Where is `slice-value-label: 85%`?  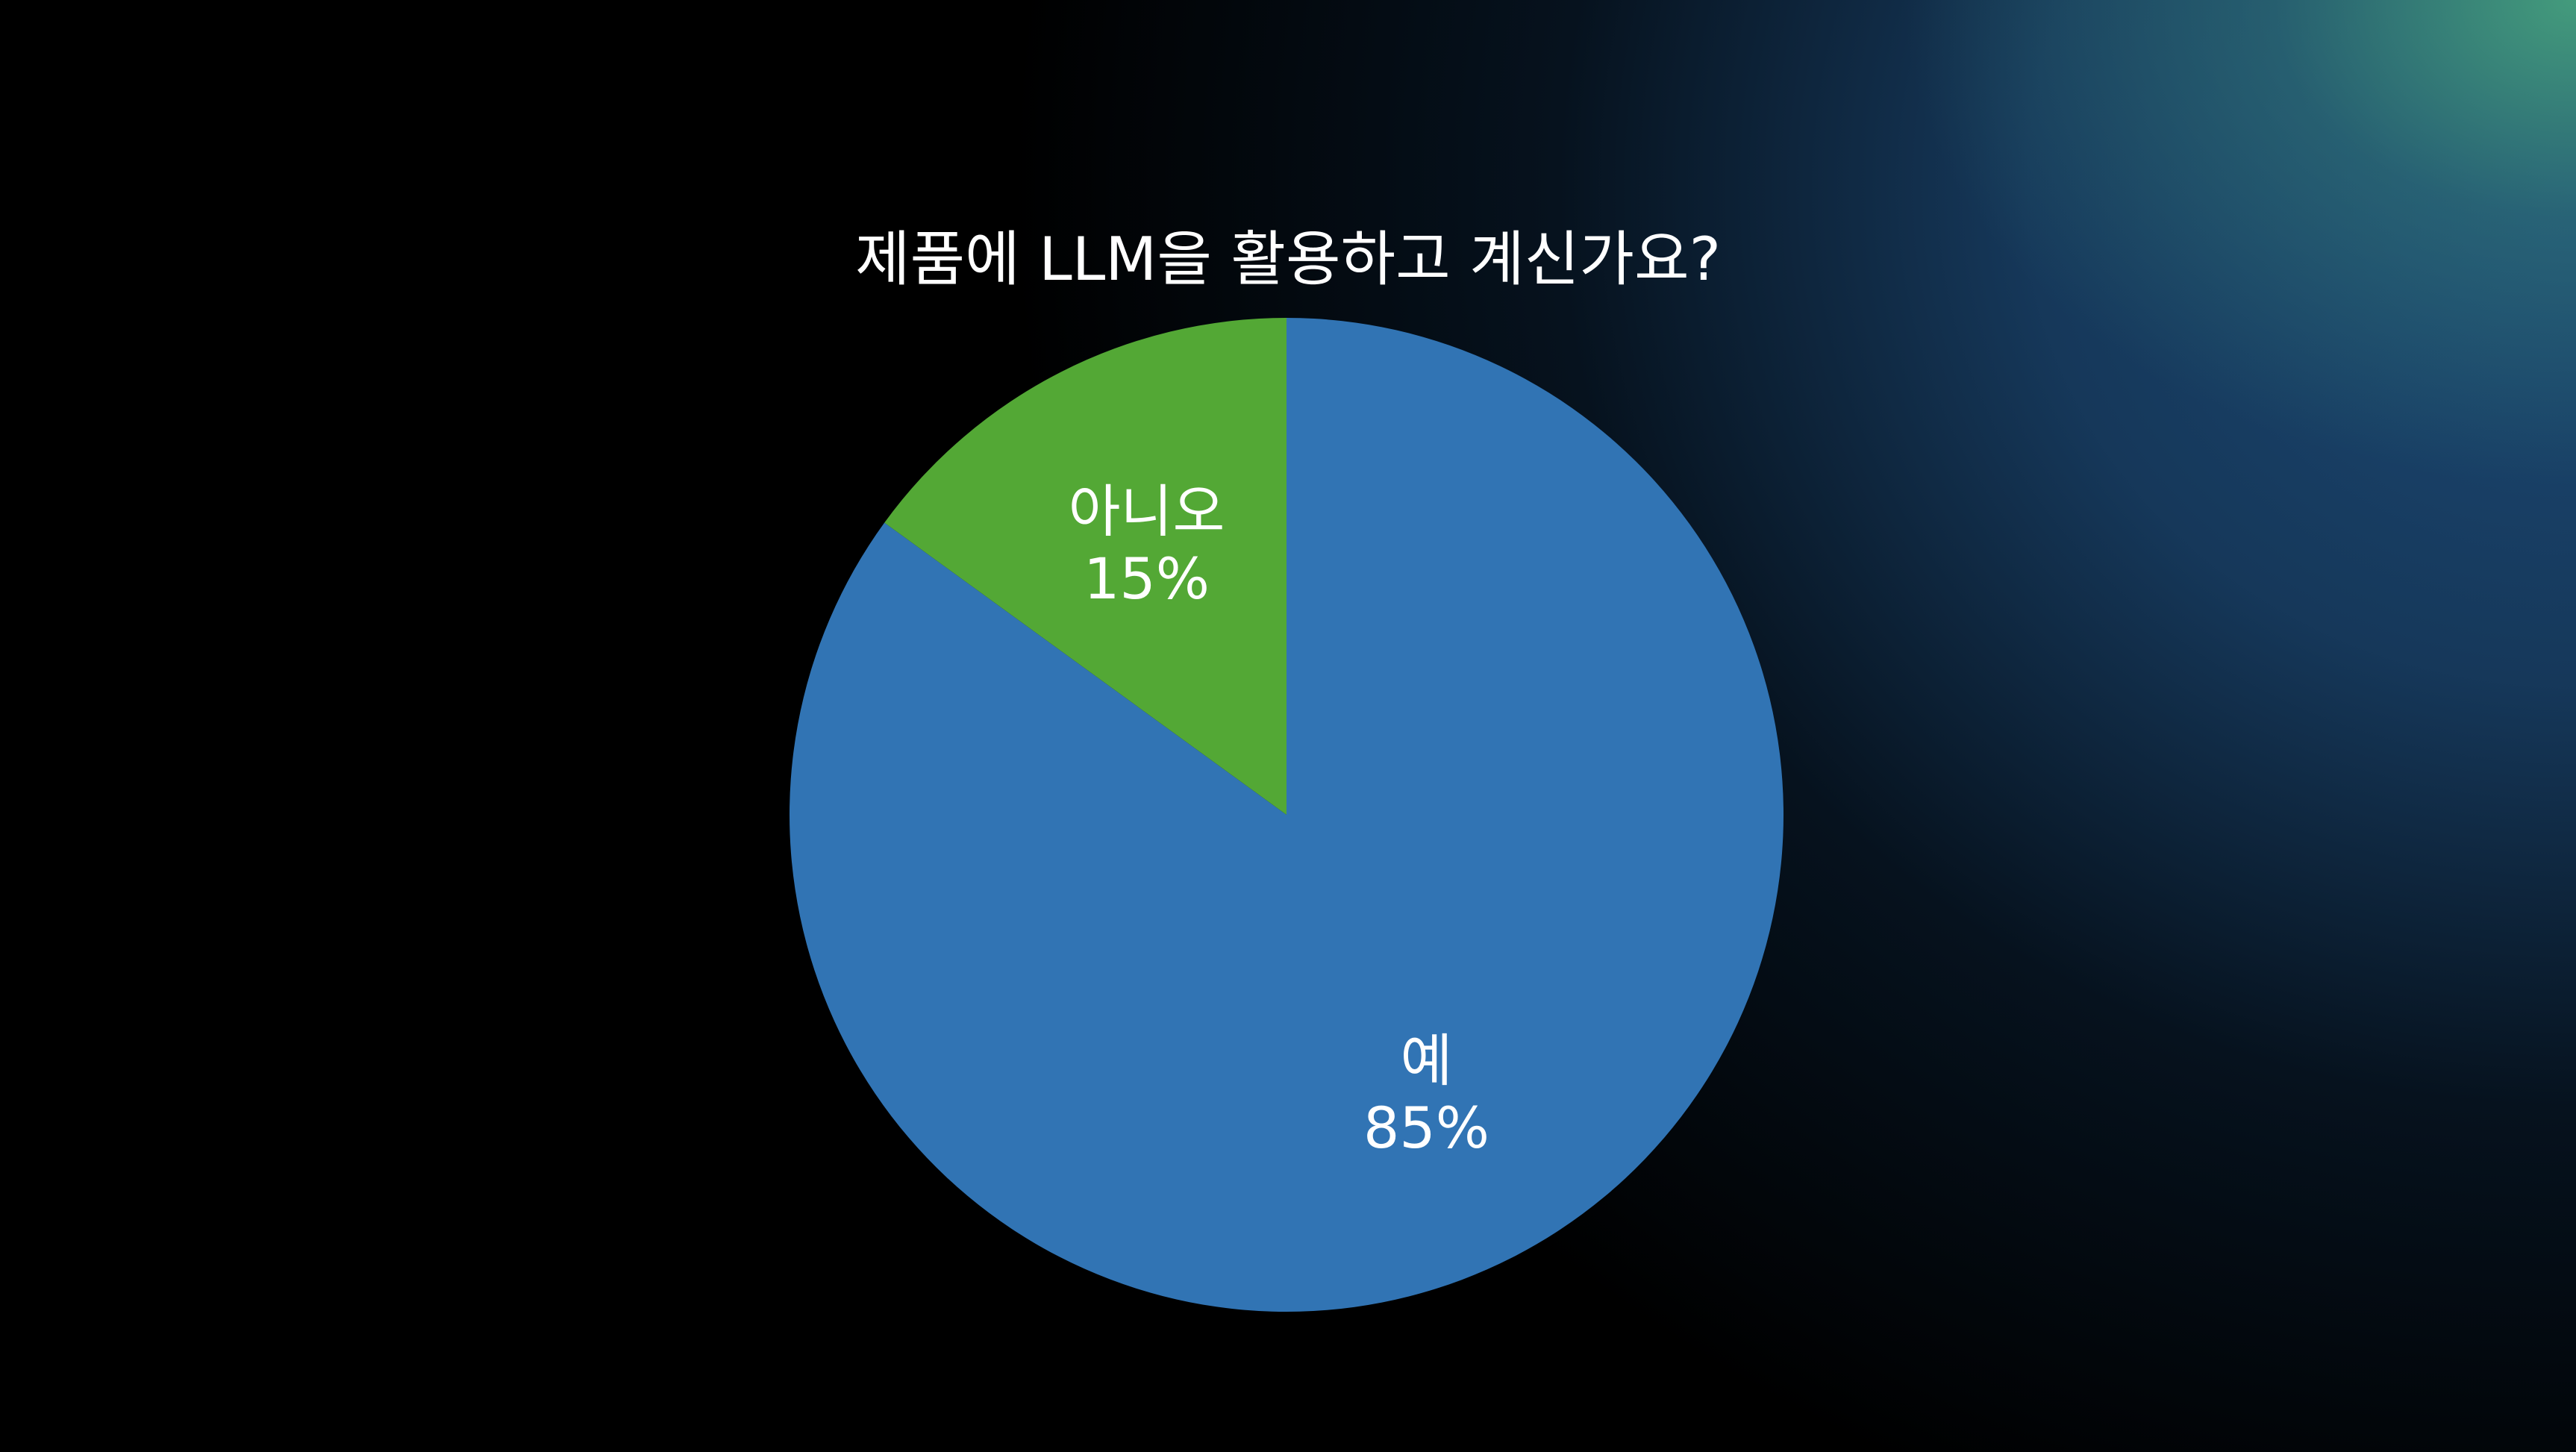 slice-value-label: 85% is located at coordinates (1426, 1128).